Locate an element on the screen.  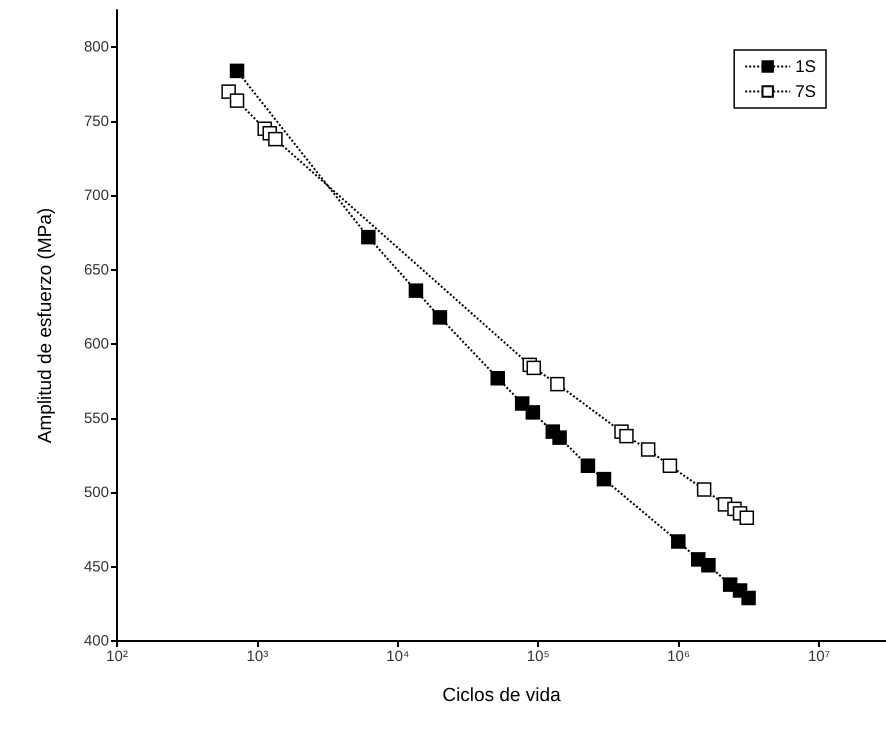
x-tick-label: 10⁴ is located at coordinates (398, 656).